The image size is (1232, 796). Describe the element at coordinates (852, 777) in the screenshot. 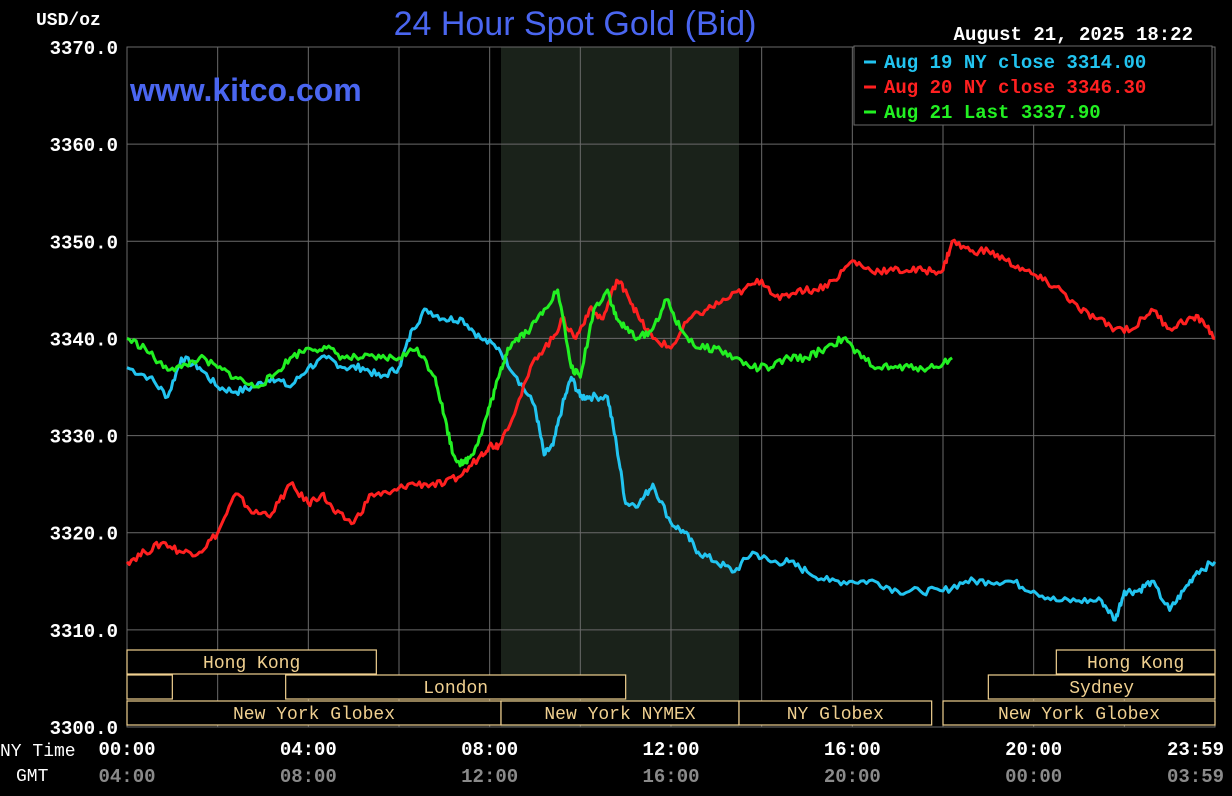

I see `x-tick-label-gmt: 20:00` at that location.